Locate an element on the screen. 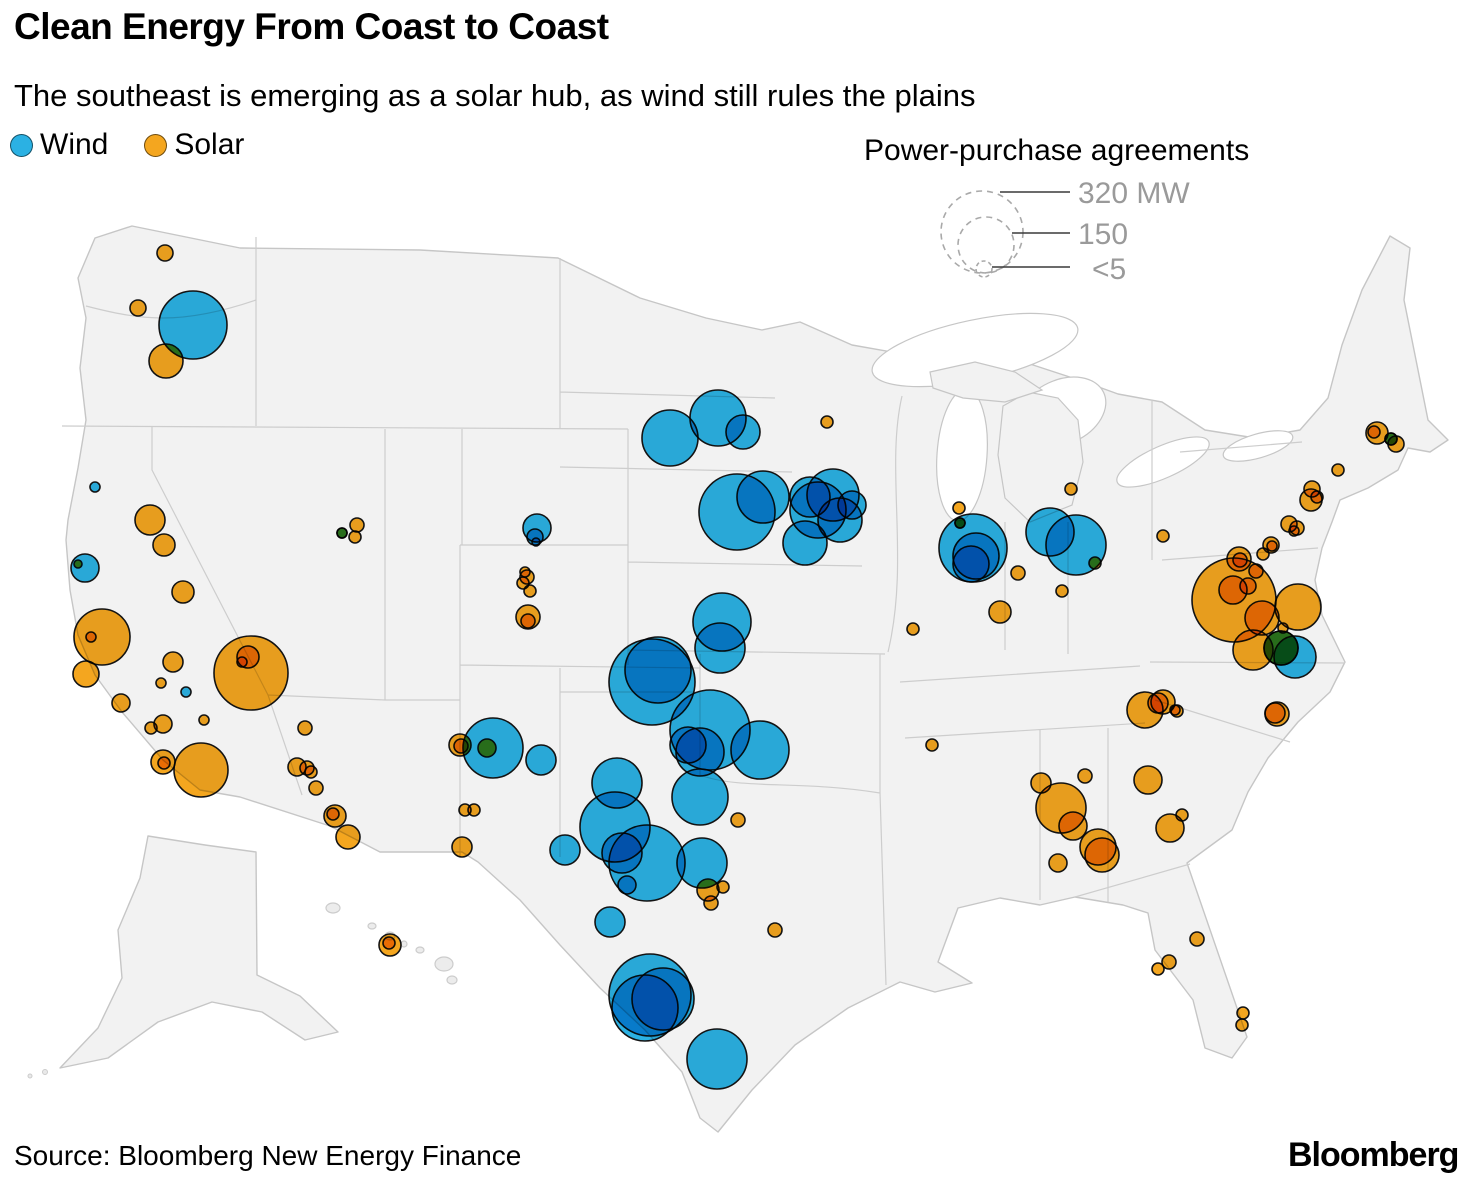  ppa-bubble-solar: Solar ≈34 MW is located at coordinates (86, 674).